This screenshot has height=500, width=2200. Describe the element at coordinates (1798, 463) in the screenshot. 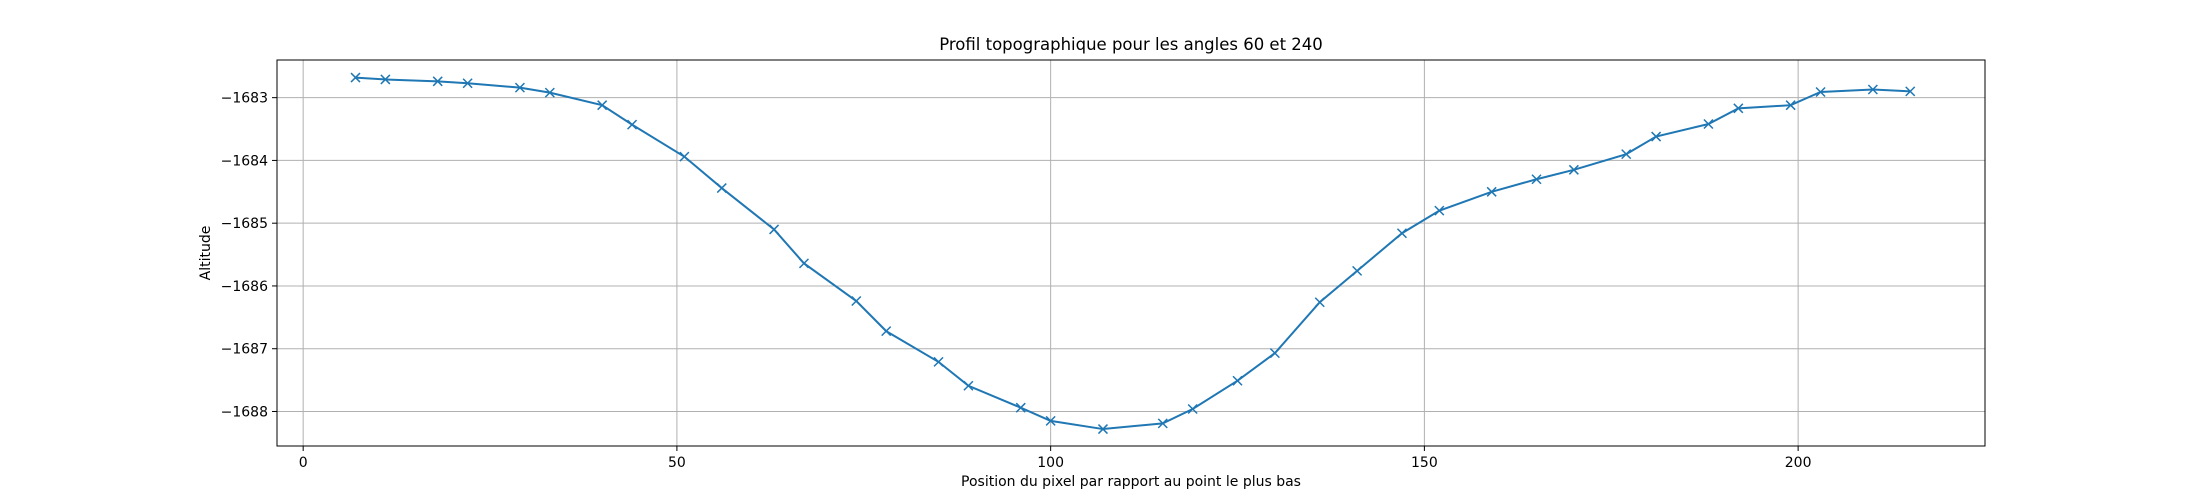

I see `x-tick-label: 200` at that location.